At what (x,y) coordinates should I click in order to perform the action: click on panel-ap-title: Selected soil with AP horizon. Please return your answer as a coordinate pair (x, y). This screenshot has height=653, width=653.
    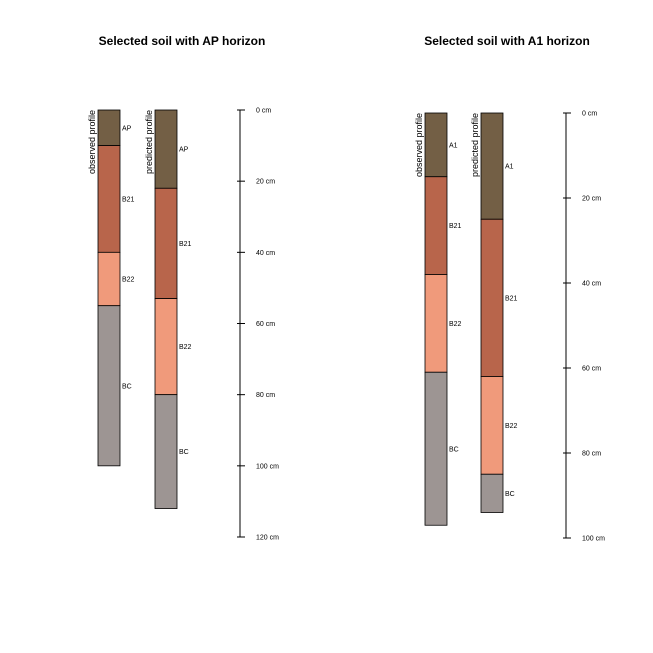
    Looking at the image, I should click on (182, 41).